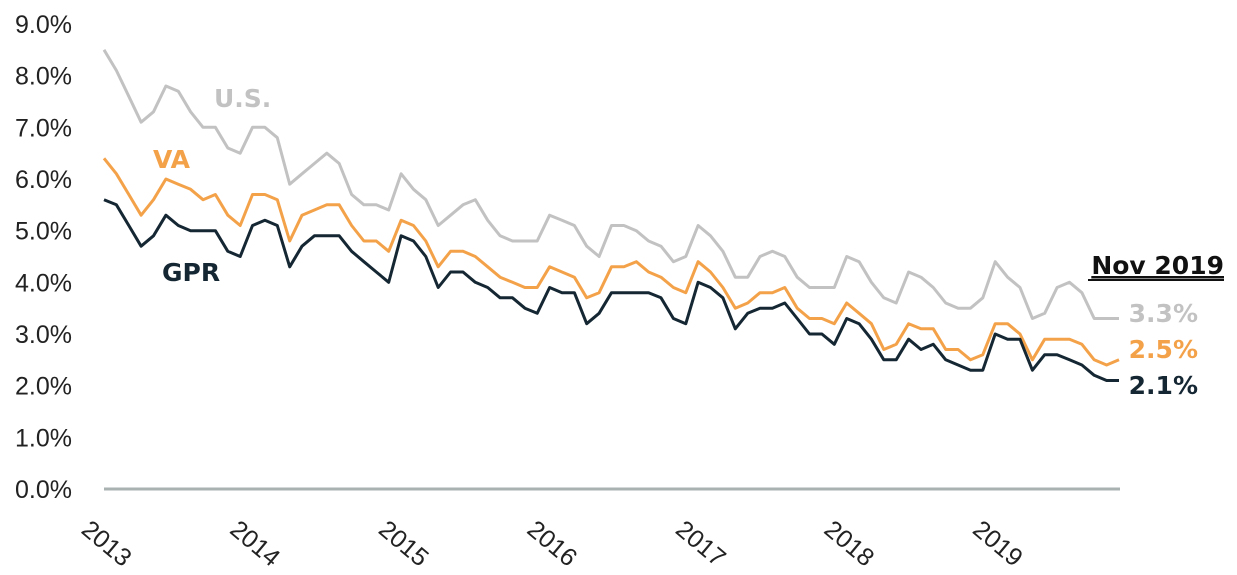 This screenshot has height=575, width=1237. What do you see at coordinates (43, 335) in the screenshot?
I see `y-tick-label: 3.0%` at bounding box center [43, 335].